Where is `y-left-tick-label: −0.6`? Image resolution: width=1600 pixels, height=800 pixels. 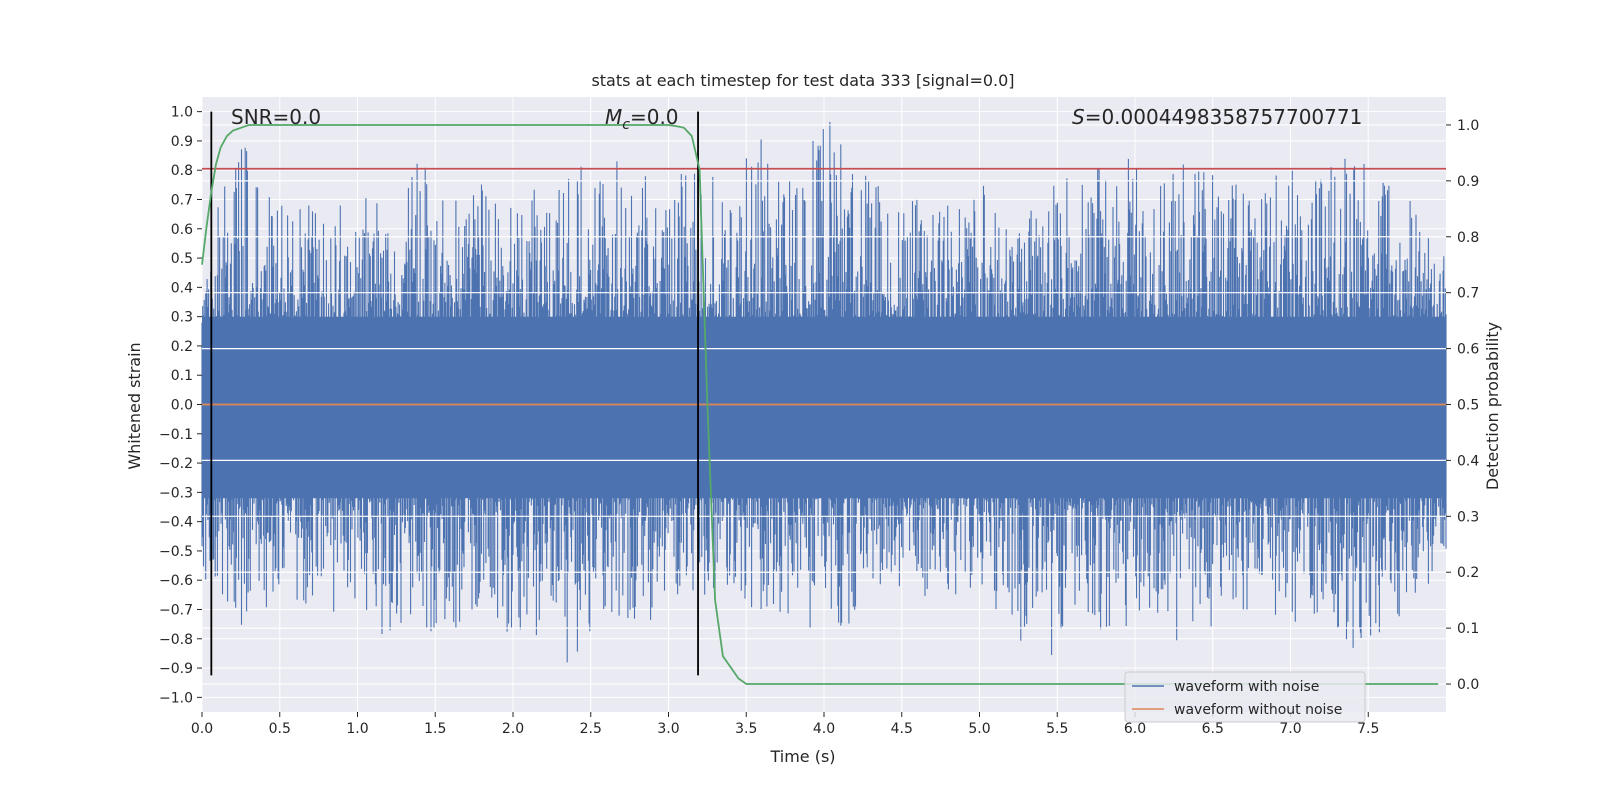
y-left-tick-label: −0.6 is located at coordinates (176, 581).